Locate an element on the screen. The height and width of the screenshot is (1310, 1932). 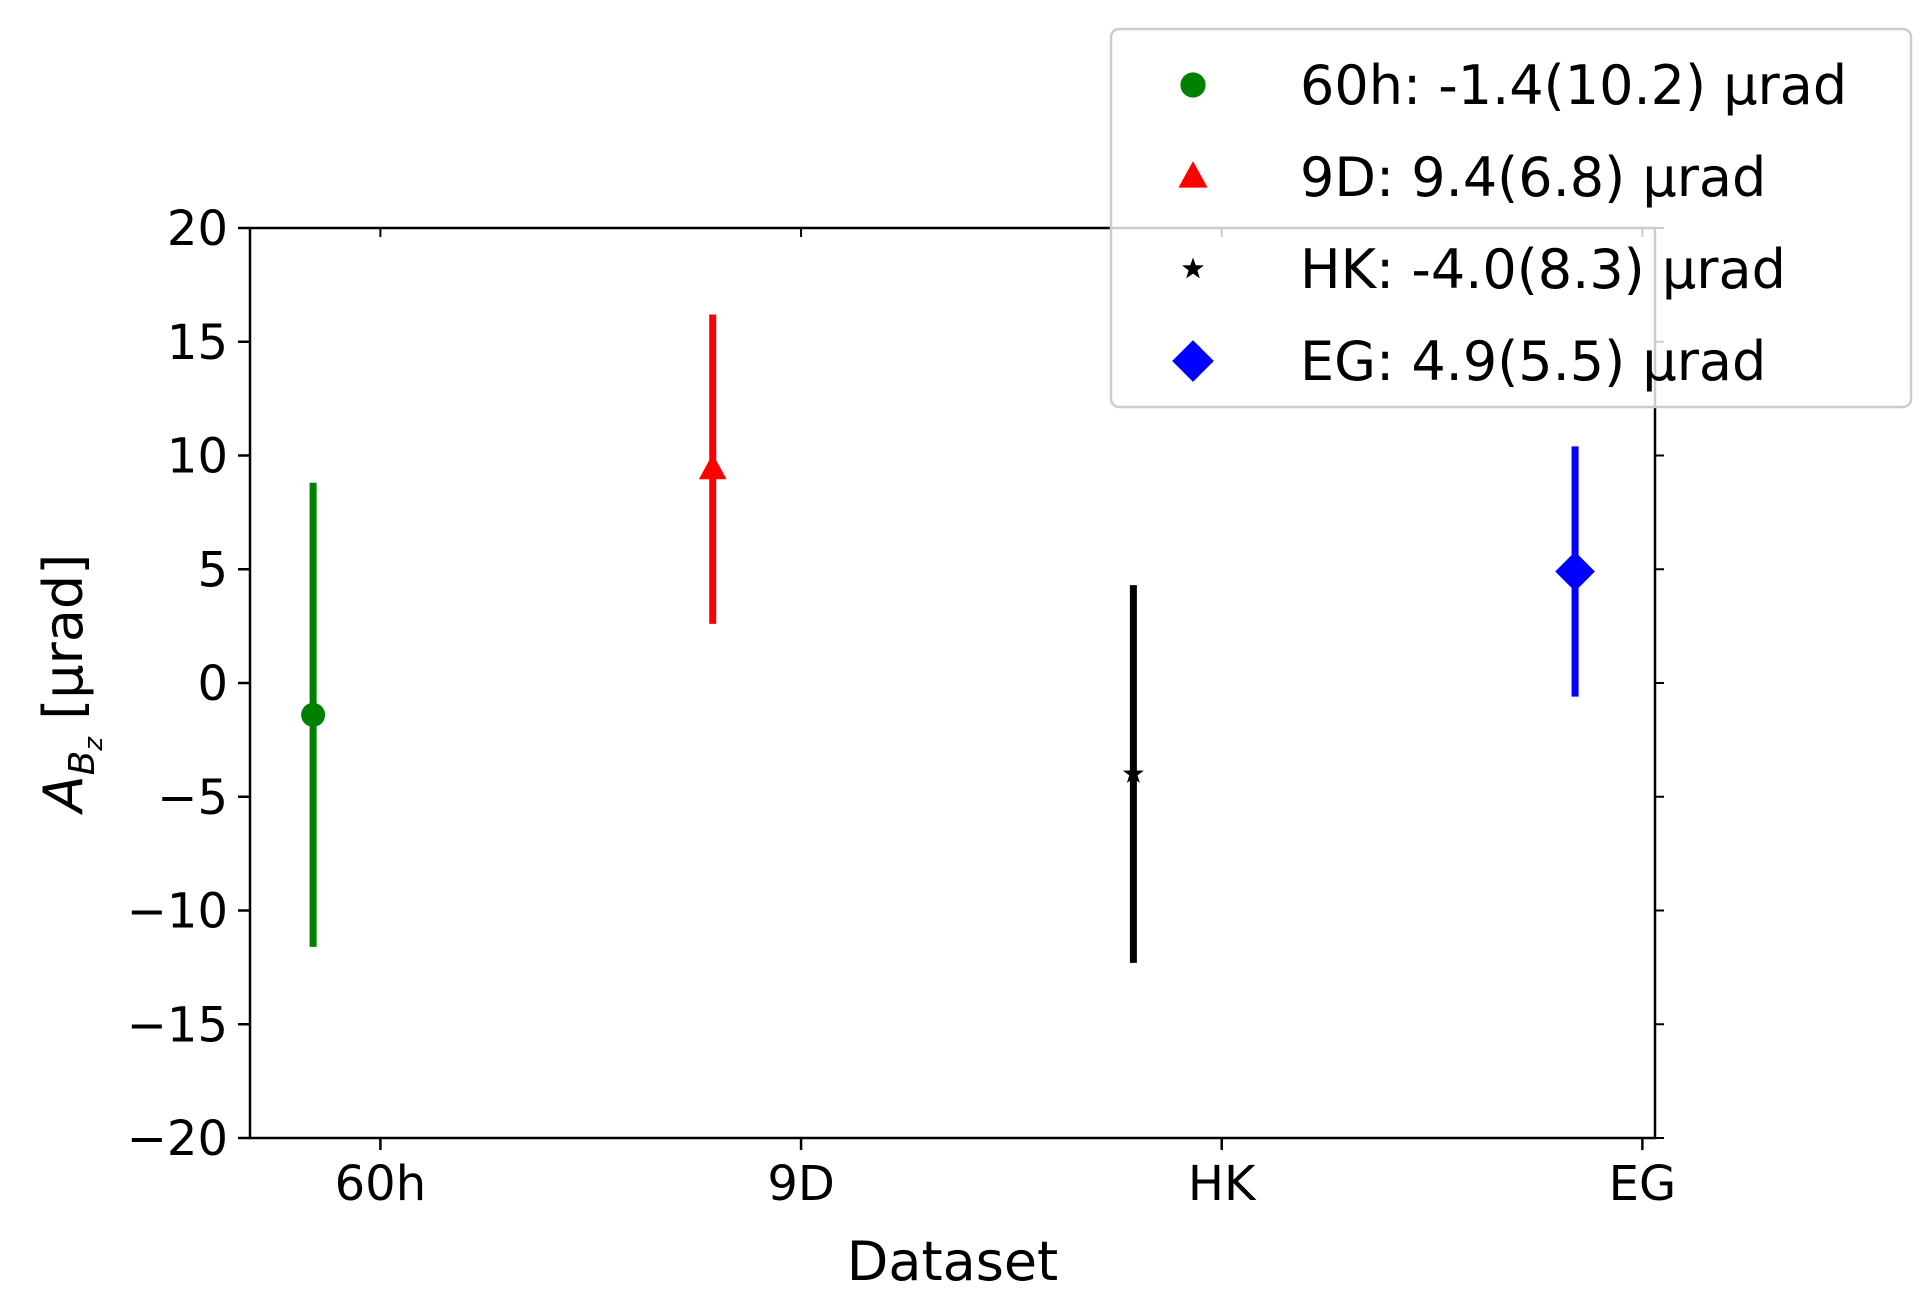
x-tick-label: HK is located at coordinates (1222, 1184).